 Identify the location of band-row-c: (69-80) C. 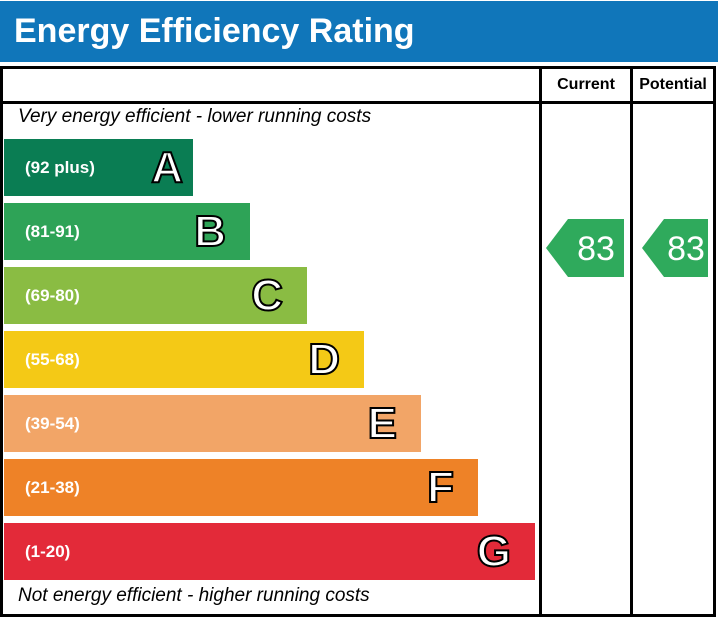
(155, 295).